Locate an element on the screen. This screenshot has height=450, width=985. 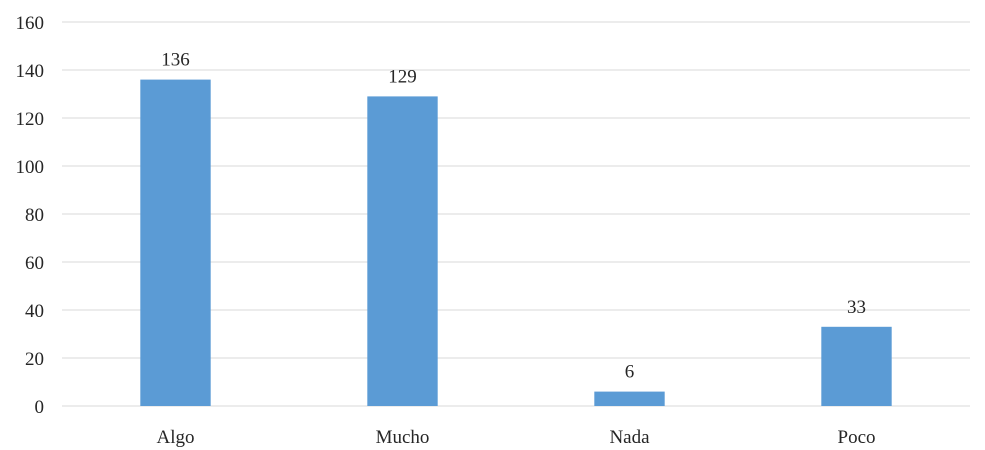
x-axis-categories: Algo Mucho Nada Poco is located at coordinates (516, 437).